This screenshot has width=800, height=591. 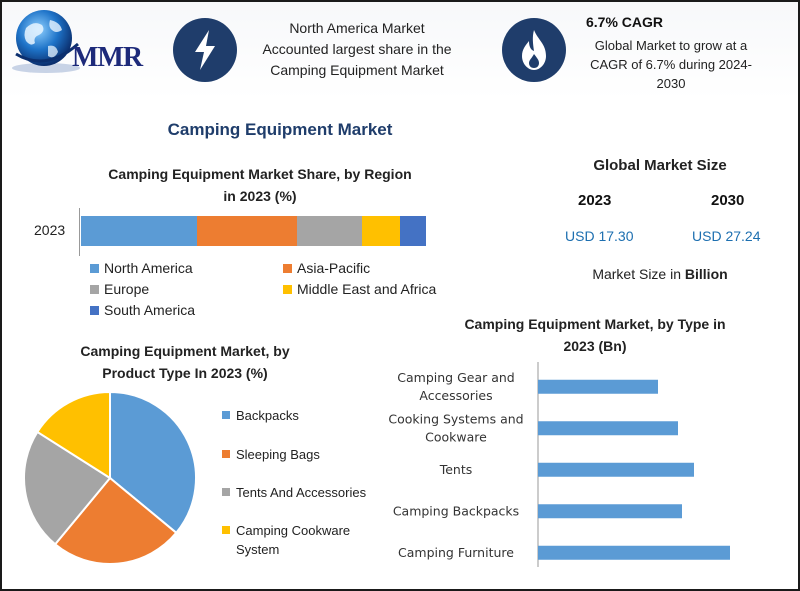 I want to click on legend-asia-pacific: Asia-Pacific, so click(x=326, y=268).